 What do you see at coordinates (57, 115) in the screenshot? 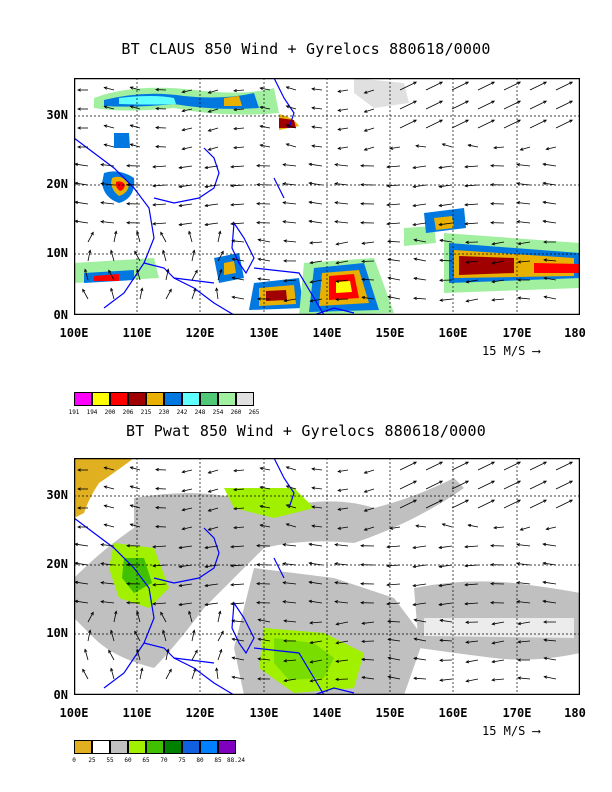
I see `top-lat-label-30n: 30N` at bounding box center [57, 115].